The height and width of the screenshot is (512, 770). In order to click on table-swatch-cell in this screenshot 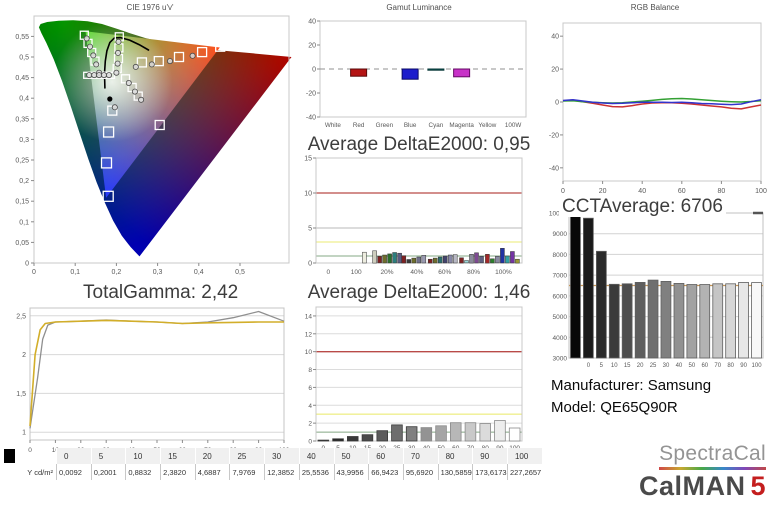, I will do `click(30, 456)`.